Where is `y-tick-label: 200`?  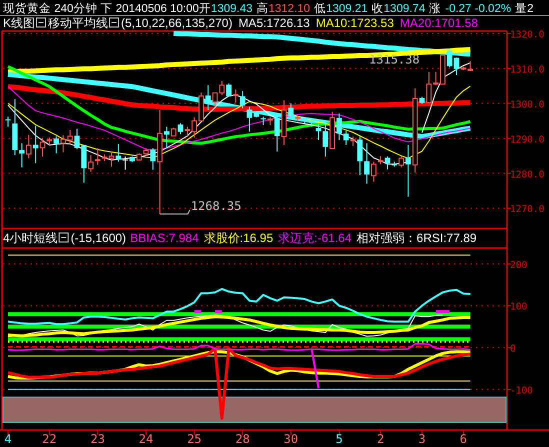 y-tick-label: 200 is located at coordinates (519, 265).